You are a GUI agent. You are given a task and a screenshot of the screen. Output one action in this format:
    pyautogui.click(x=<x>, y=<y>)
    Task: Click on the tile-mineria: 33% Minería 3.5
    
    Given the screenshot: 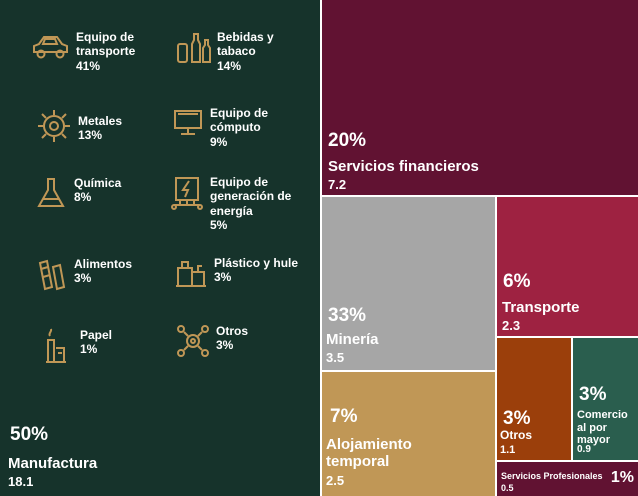 What is the action you would take?
    pyautogui.click(x=408, y=283)
    